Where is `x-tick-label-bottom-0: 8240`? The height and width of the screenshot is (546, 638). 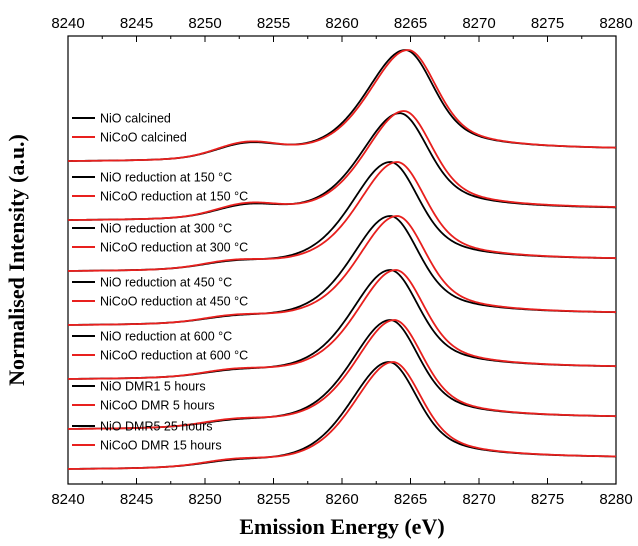 x-tick-label-bottom-0: 8240 is located at coordinates (67, 499).